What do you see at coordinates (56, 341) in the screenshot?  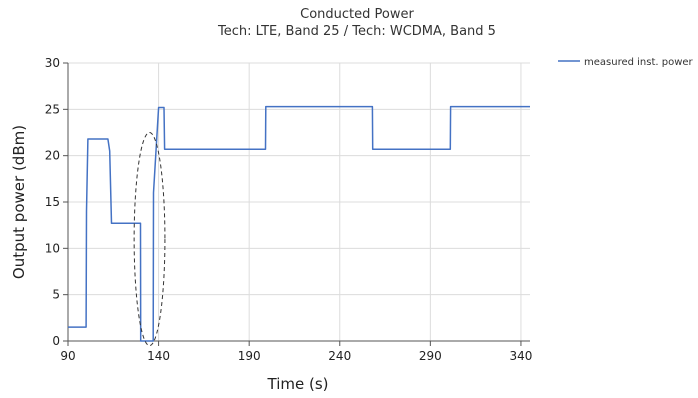 I see `y-tick-label: 0` at bounding box center [56, 341].